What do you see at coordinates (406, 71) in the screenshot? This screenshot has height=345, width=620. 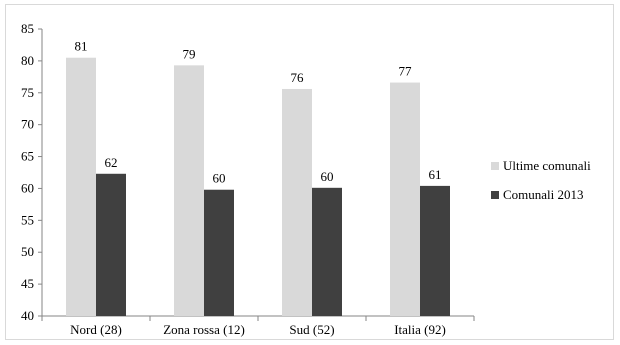 I see `bar-data-label: 77` at bounding box center [406, 71].